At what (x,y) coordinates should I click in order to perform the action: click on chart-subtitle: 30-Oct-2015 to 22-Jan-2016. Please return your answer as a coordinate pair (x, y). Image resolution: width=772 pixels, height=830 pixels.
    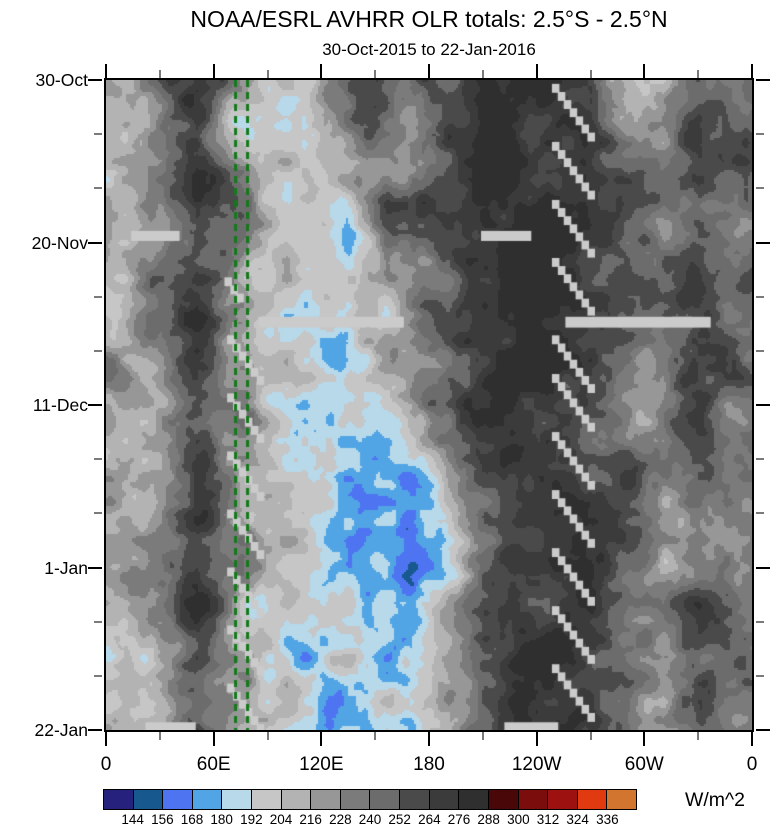
    Looking at the image, I should click on (429, 49).